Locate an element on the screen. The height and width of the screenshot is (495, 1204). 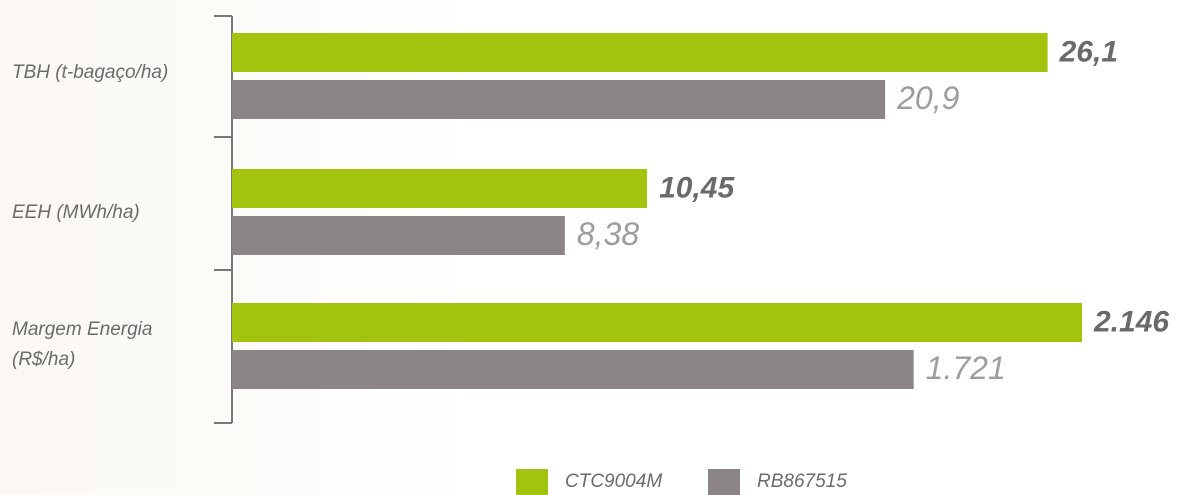
value-label: 26,1 is located at coordinates (1088, 51).